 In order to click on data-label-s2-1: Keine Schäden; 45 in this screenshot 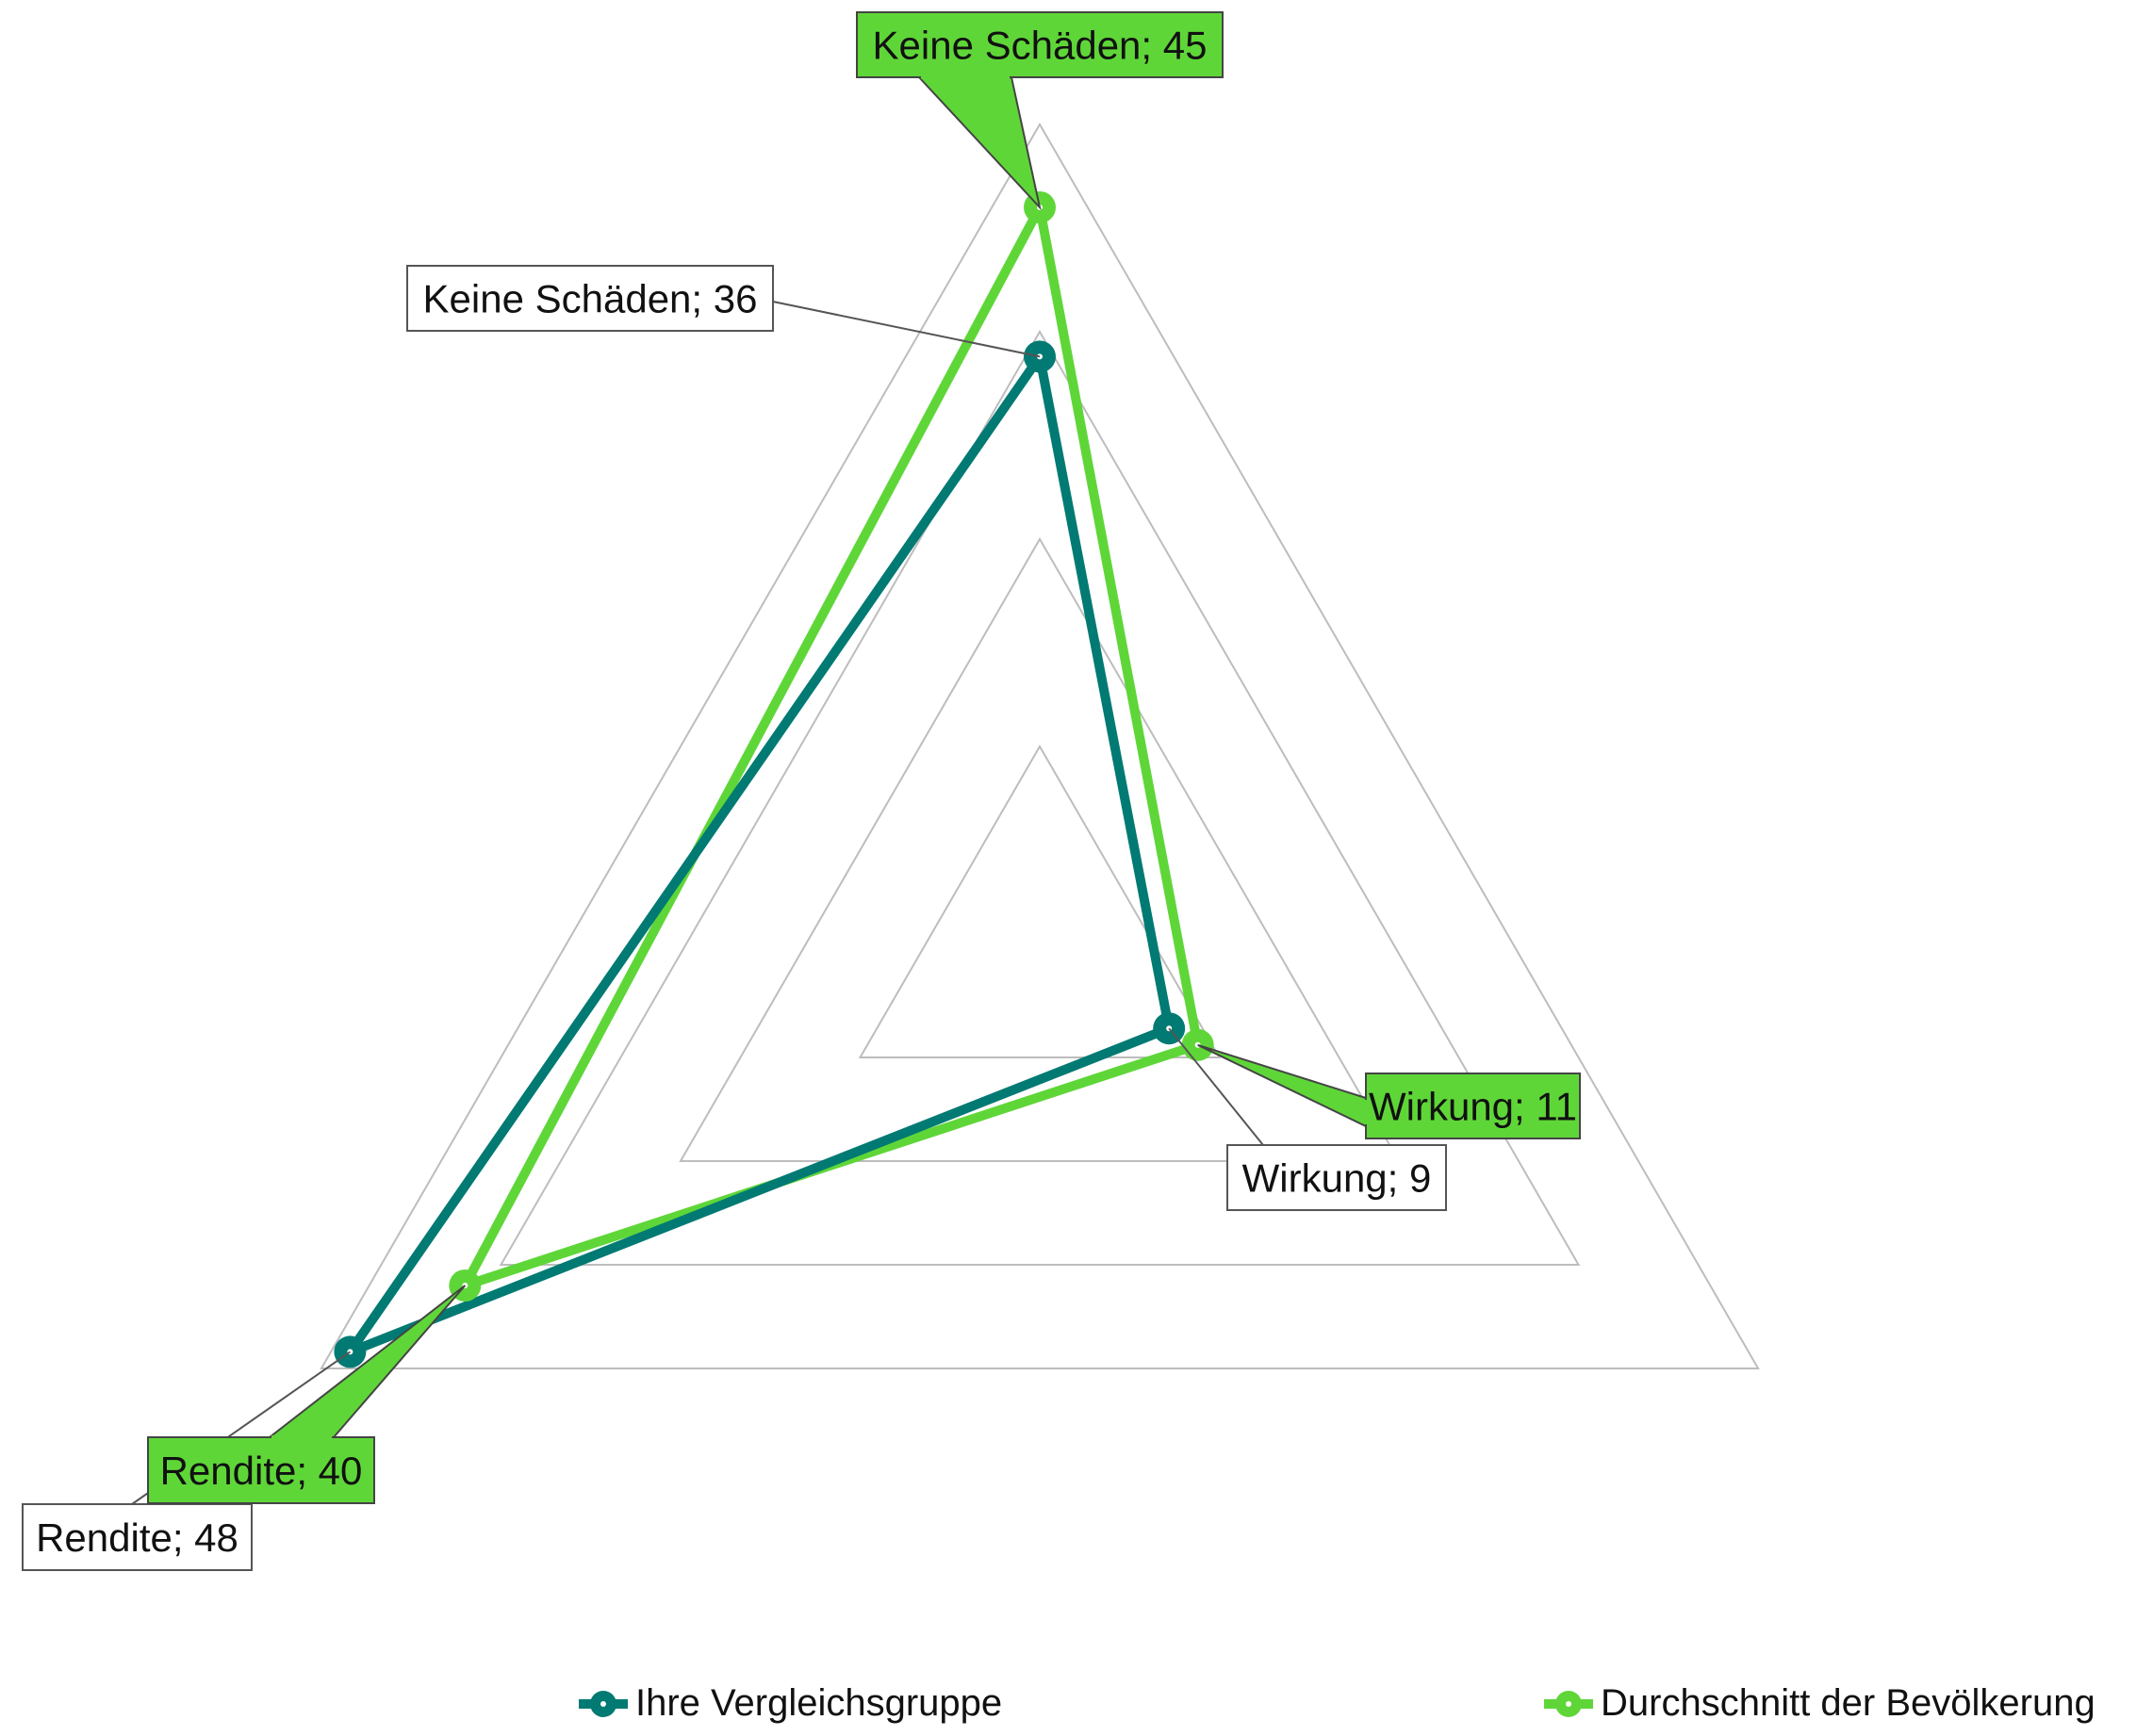, I will do `click(1040, 46)`.